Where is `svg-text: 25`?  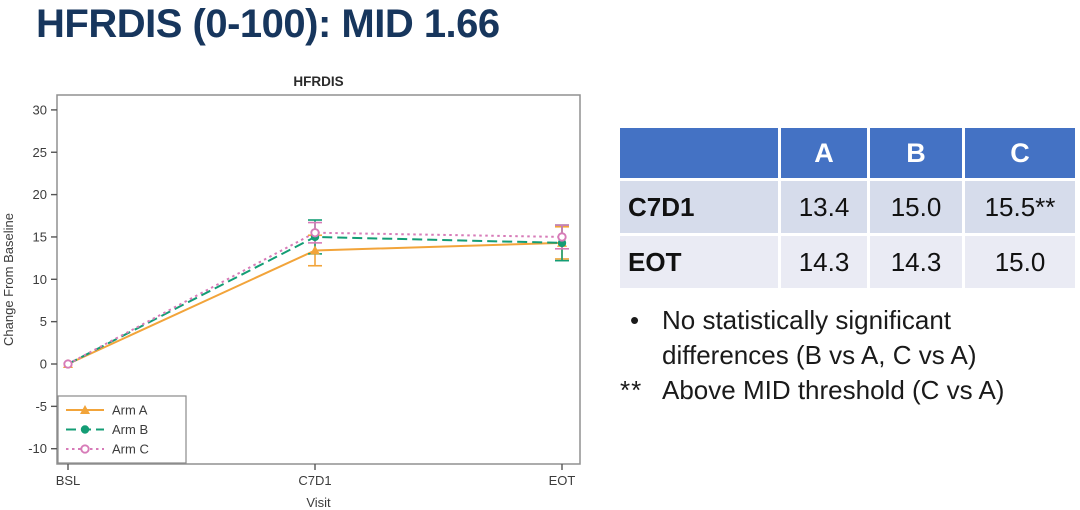
svg-text: 25 is located at coordinates (40, 152).